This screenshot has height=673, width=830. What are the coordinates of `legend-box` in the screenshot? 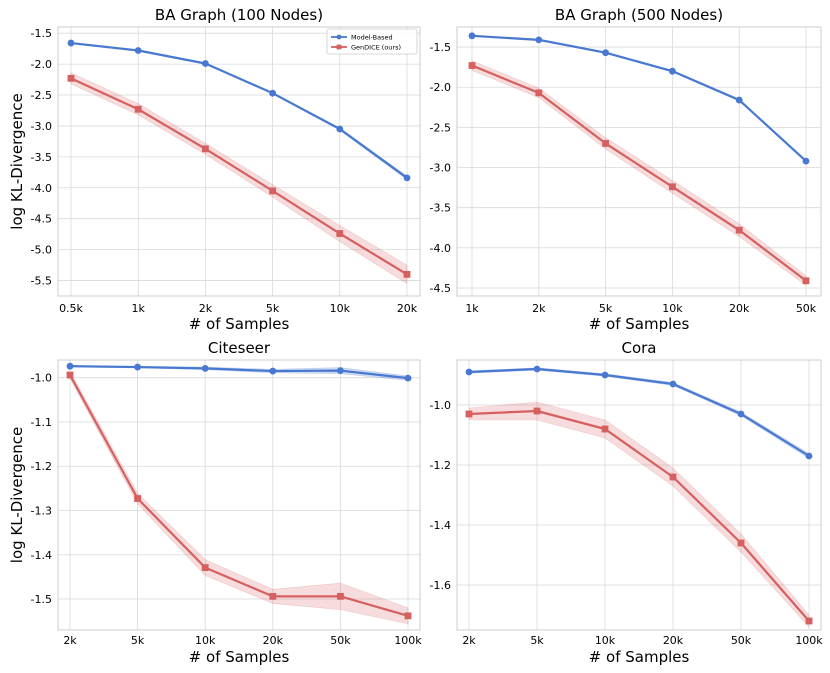 It's located at (372, 41).